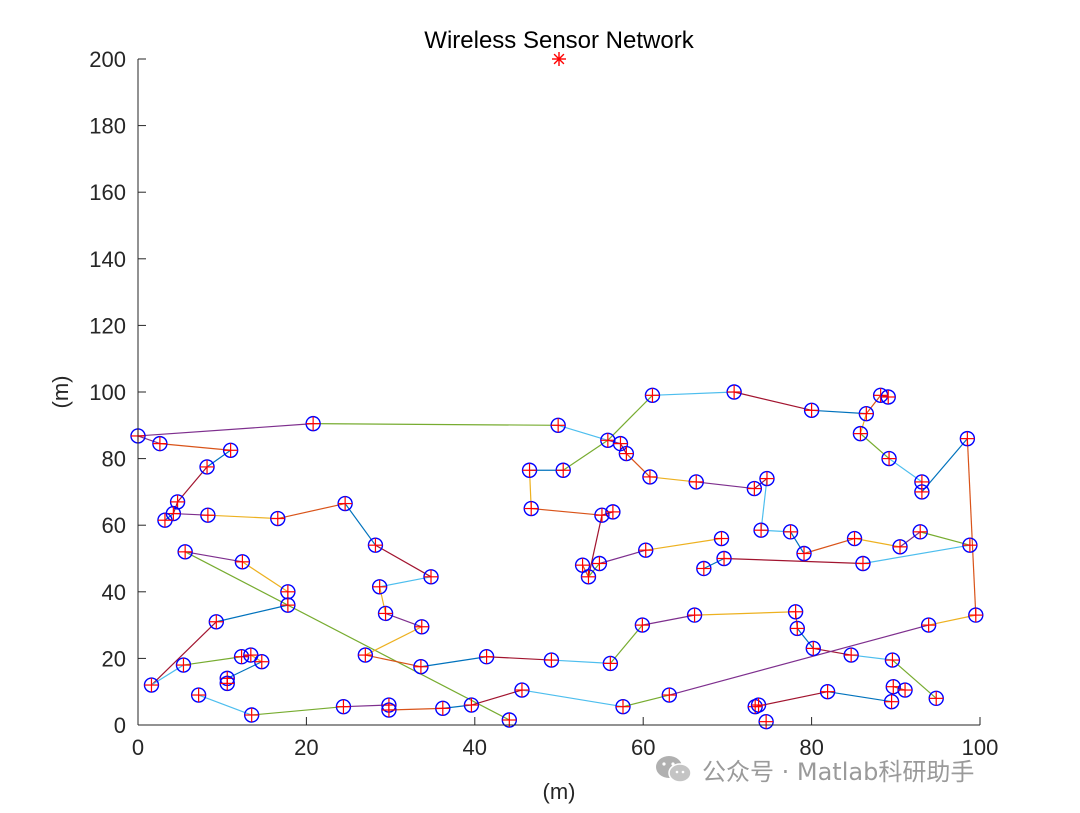  I want to click on chart-title: Wireless Sensor Network, so click(559, 40).